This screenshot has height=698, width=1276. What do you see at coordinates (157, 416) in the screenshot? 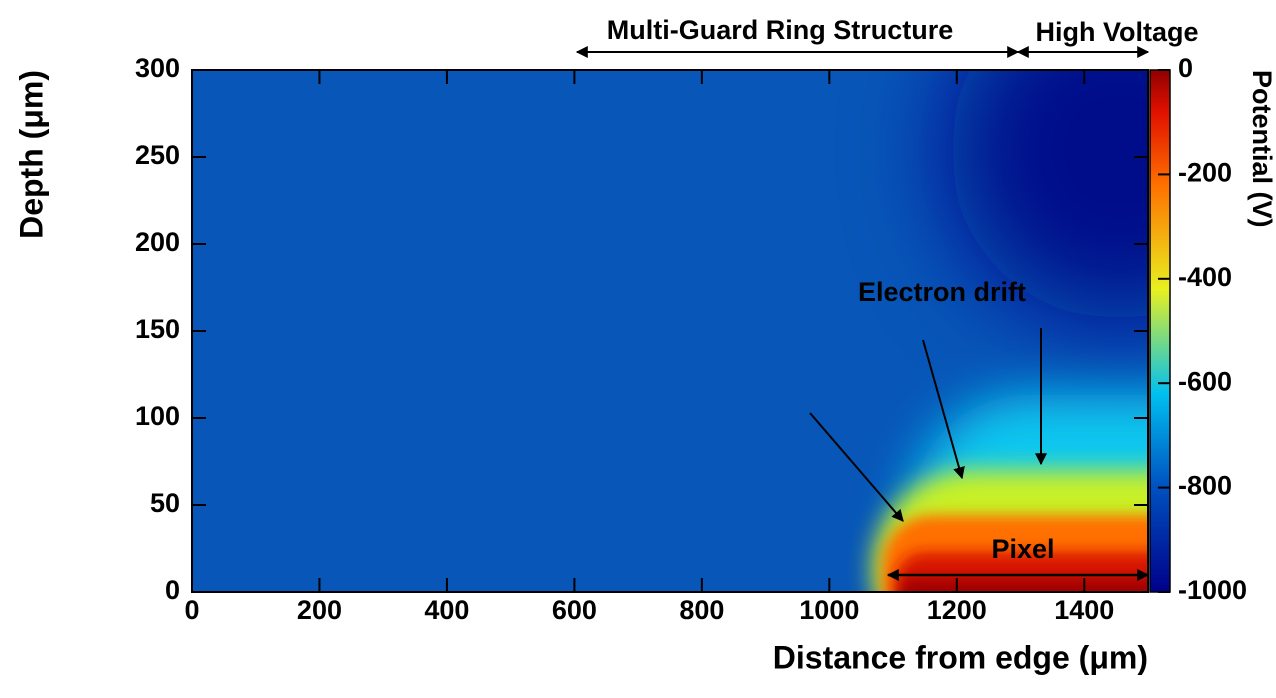
I see `y-tick-label: 100` at bounding box center [157, 416].